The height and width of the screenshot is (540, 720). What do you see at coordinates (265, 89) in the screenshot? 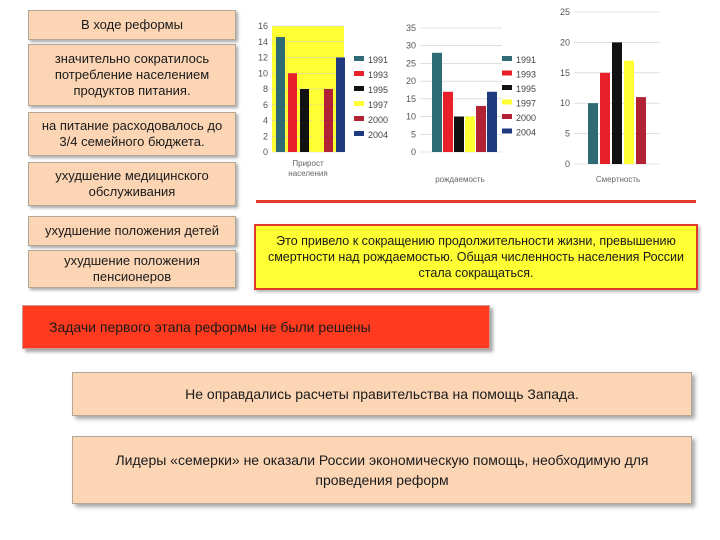
I see `y-tick-label: 8` at bounding box center [265, 89].